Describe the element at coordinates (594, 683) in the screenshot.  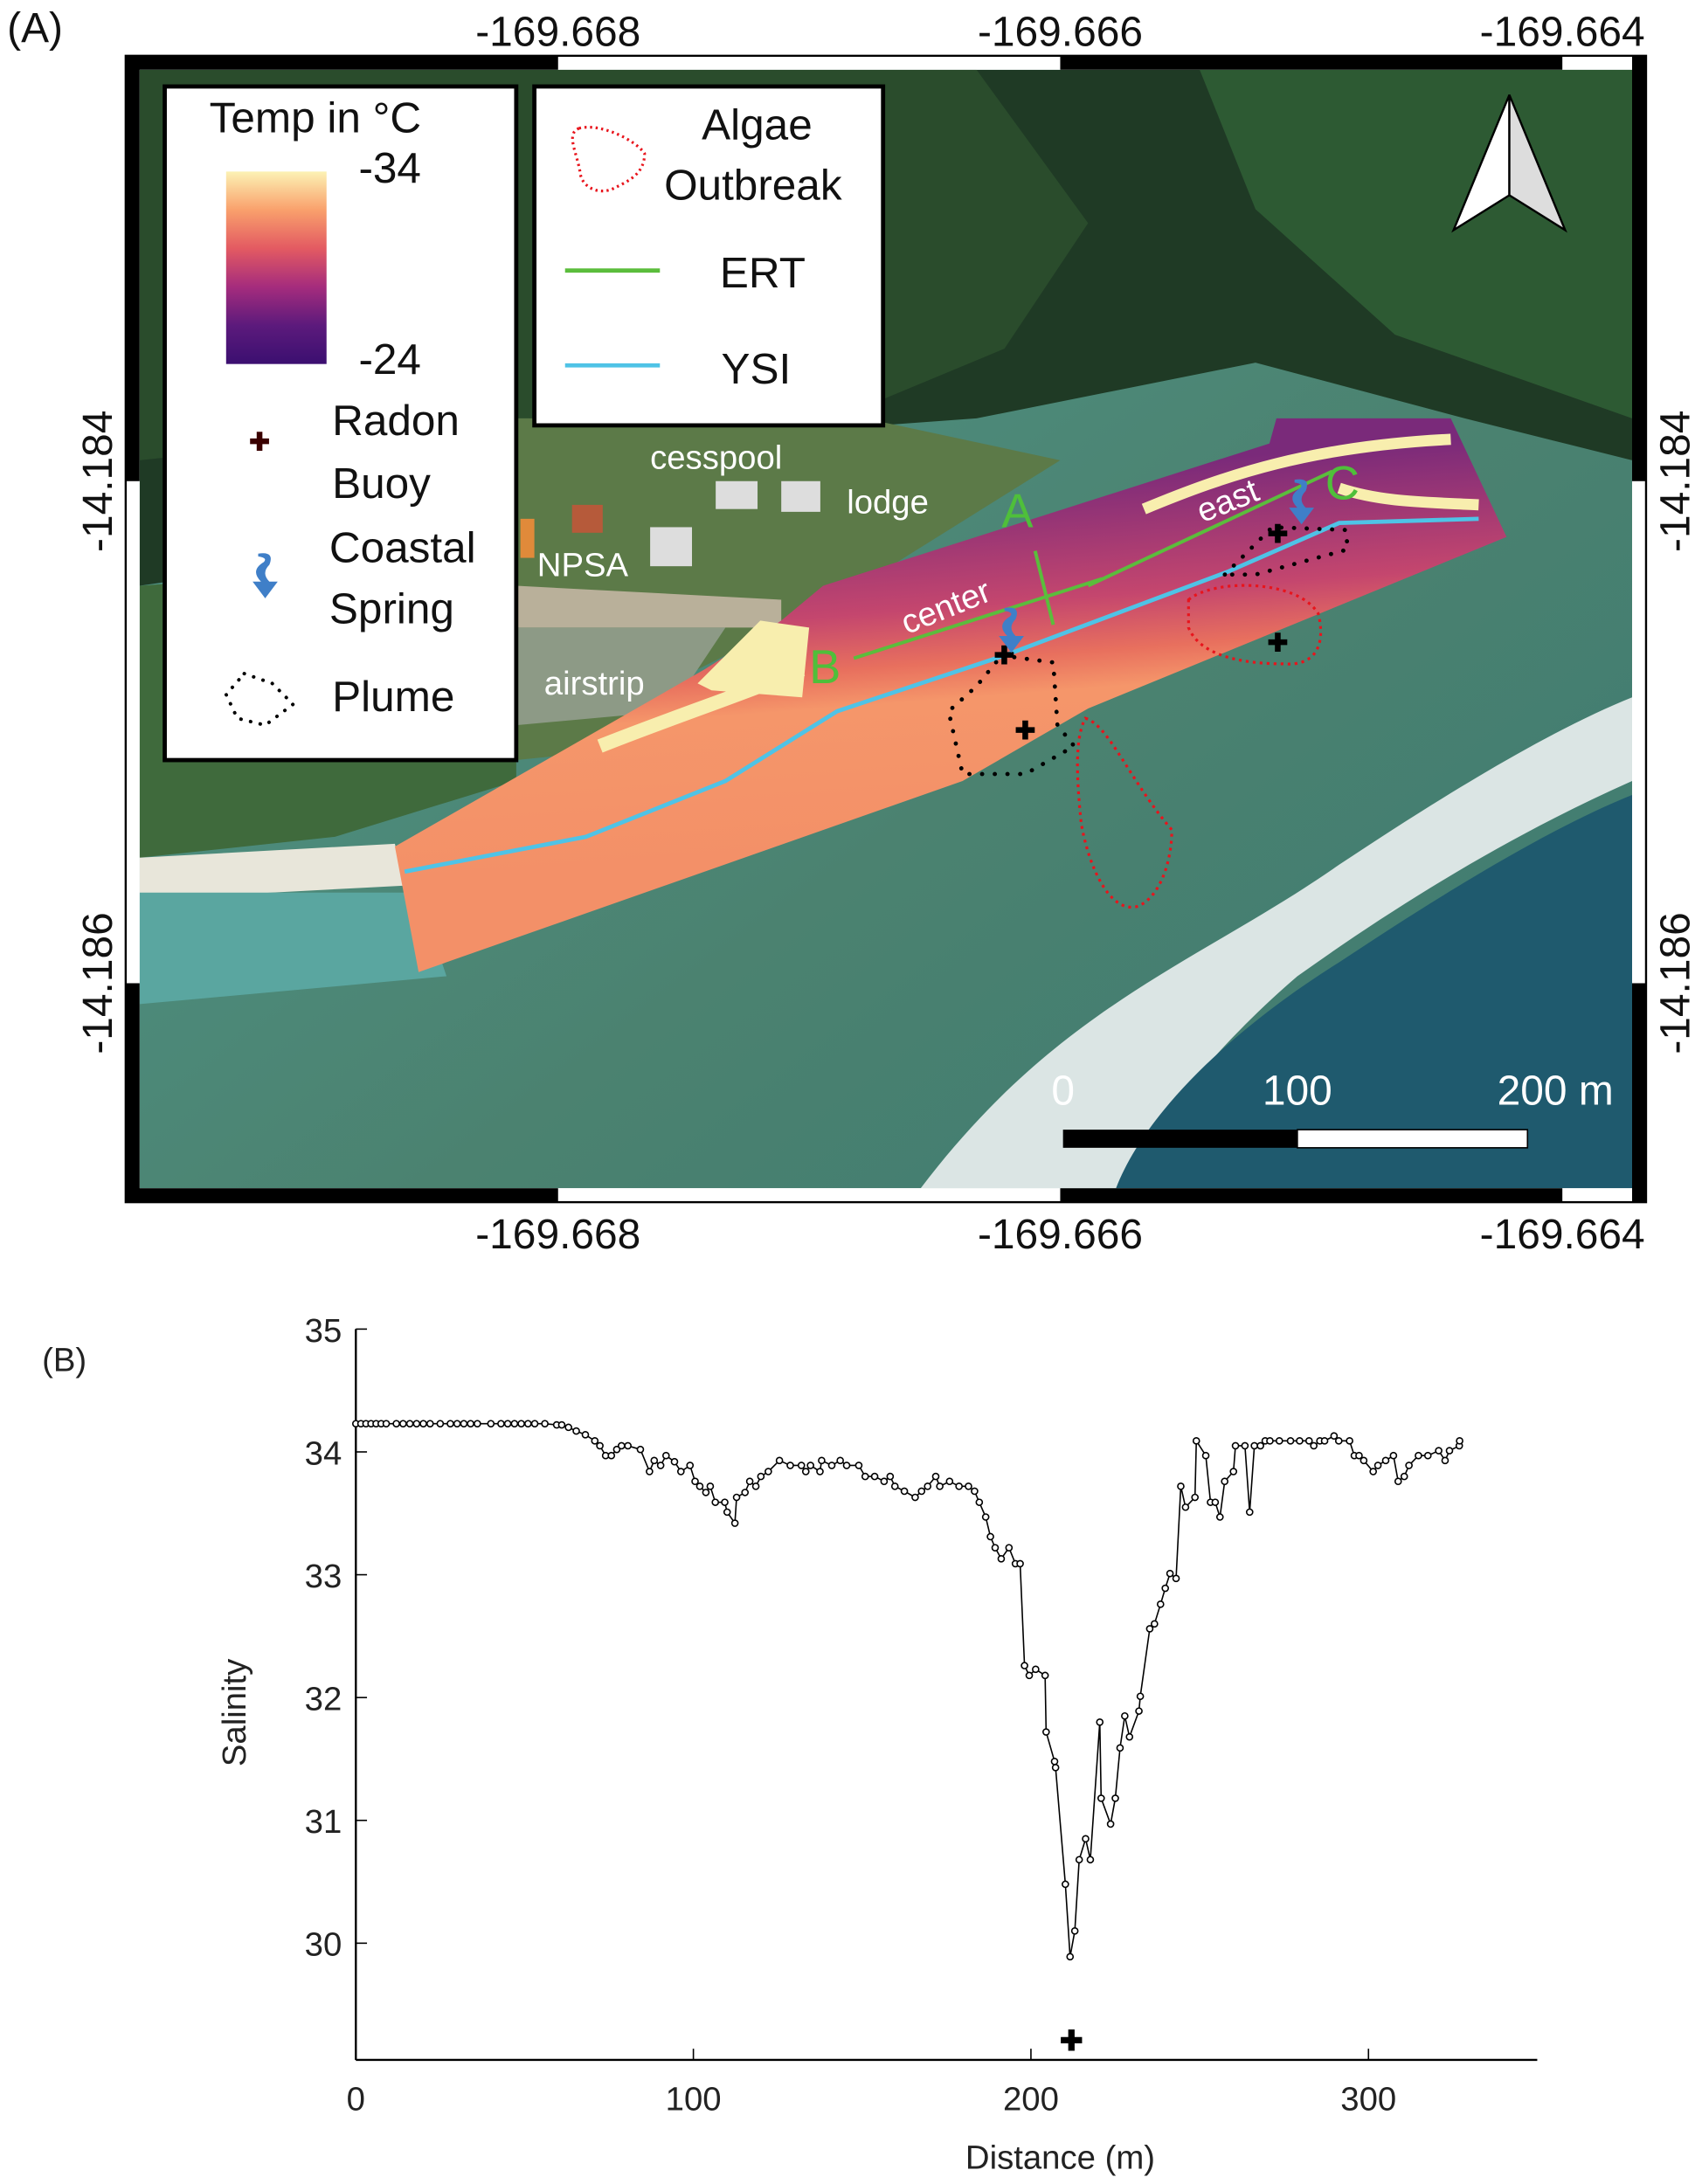
I see `place-label-airstrip: airstrip` at that location.